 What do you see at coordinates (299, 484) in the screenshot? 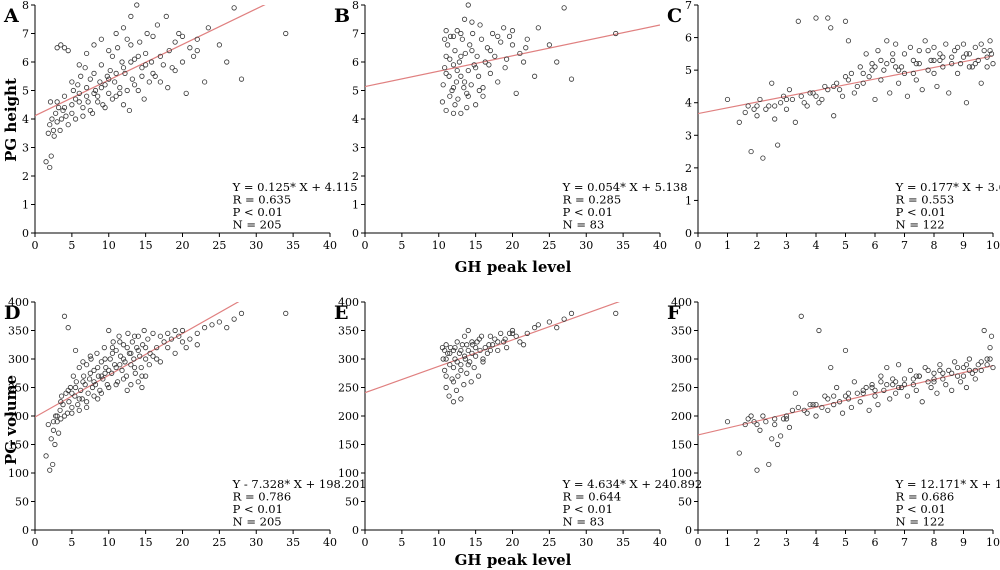
I see `panel-d-stat-line: Y - 7.328* X + 198.201` at bounding box center [299, 484].